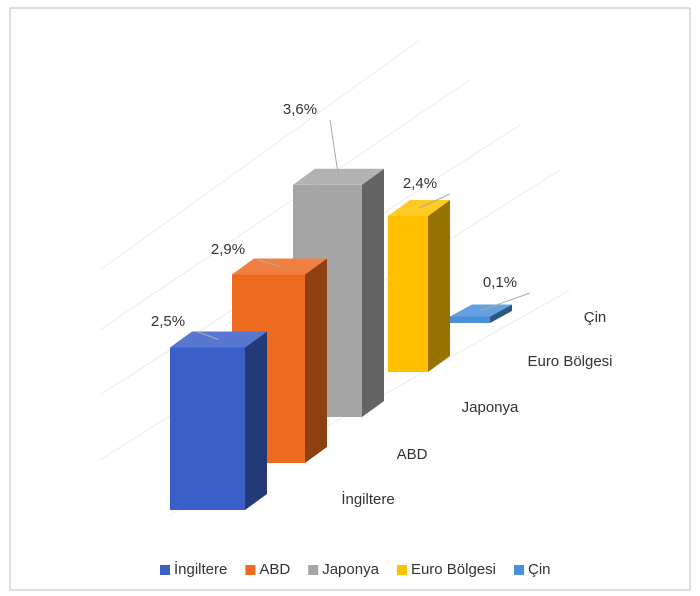 This screenshot has width=700, height=596. What do you see at coordinates (595, 317) in the screenshot?
I see `depth-axis-label: Çin` at bounding box center [595, 317].